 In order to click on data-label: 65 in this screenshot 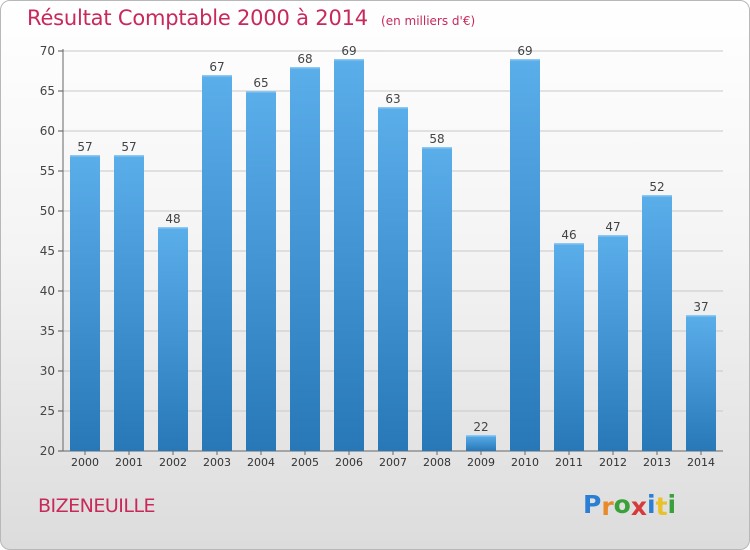, I will do `click(260, 83)`.